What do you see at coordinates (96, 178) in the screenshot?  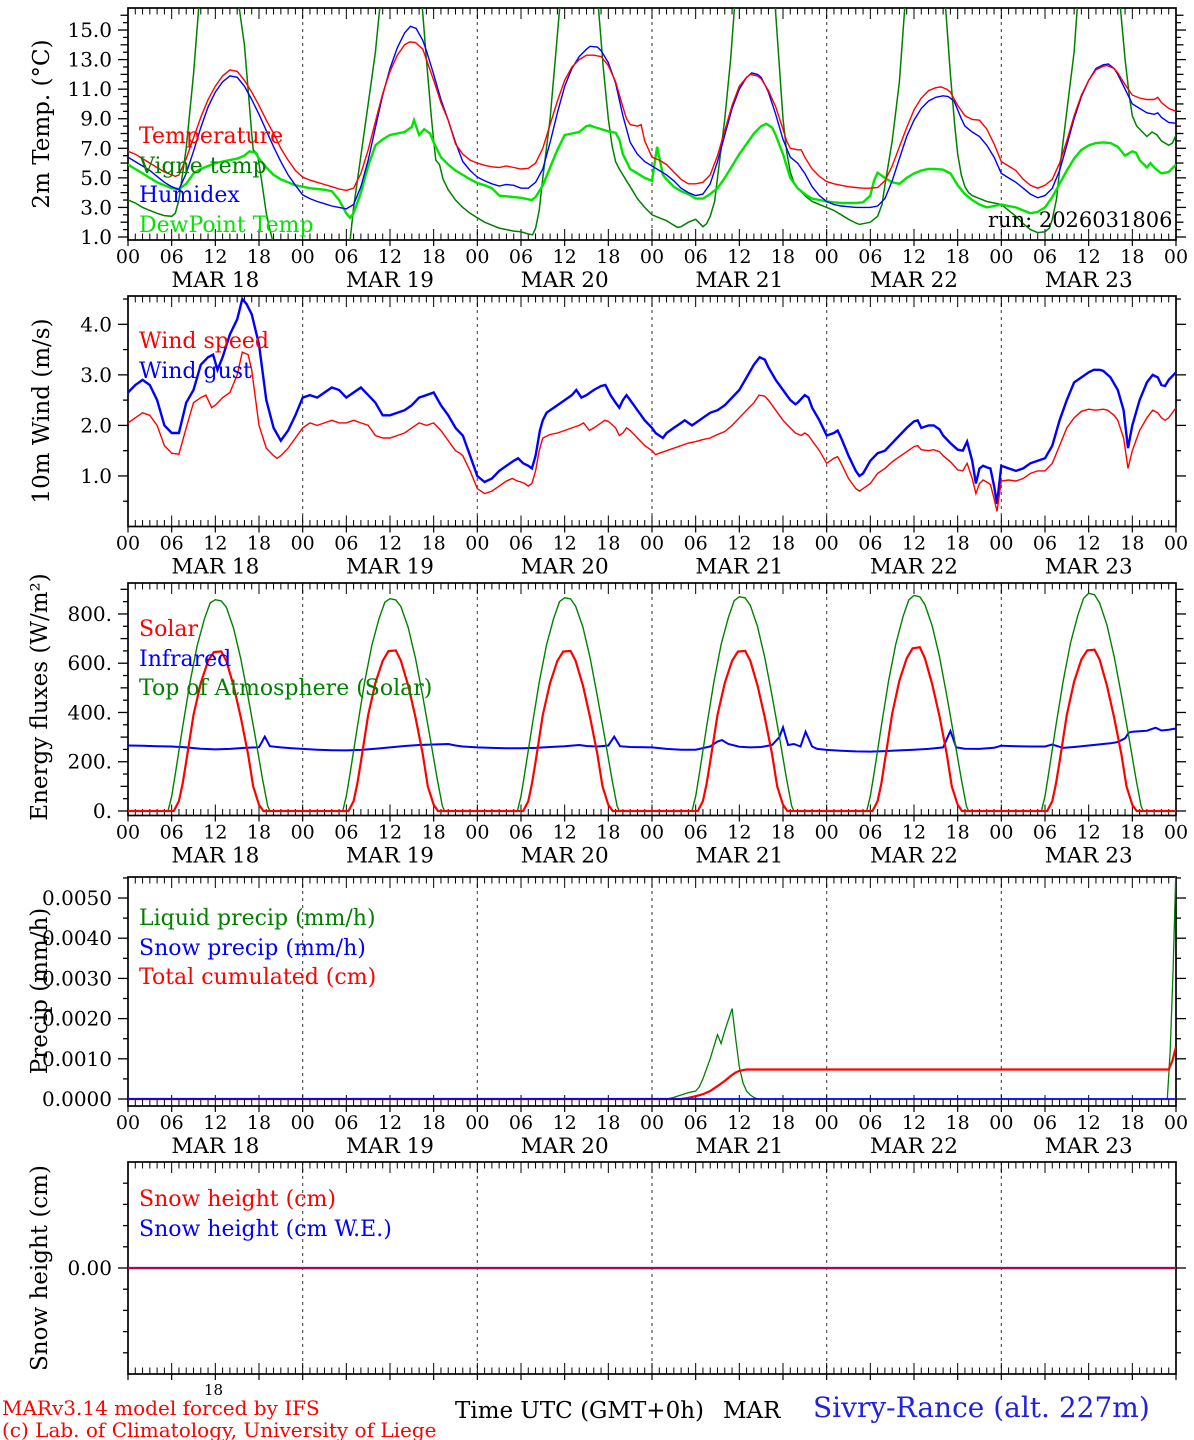 I see `y-tick-label: 5.0` at bounding box center [96, 178].